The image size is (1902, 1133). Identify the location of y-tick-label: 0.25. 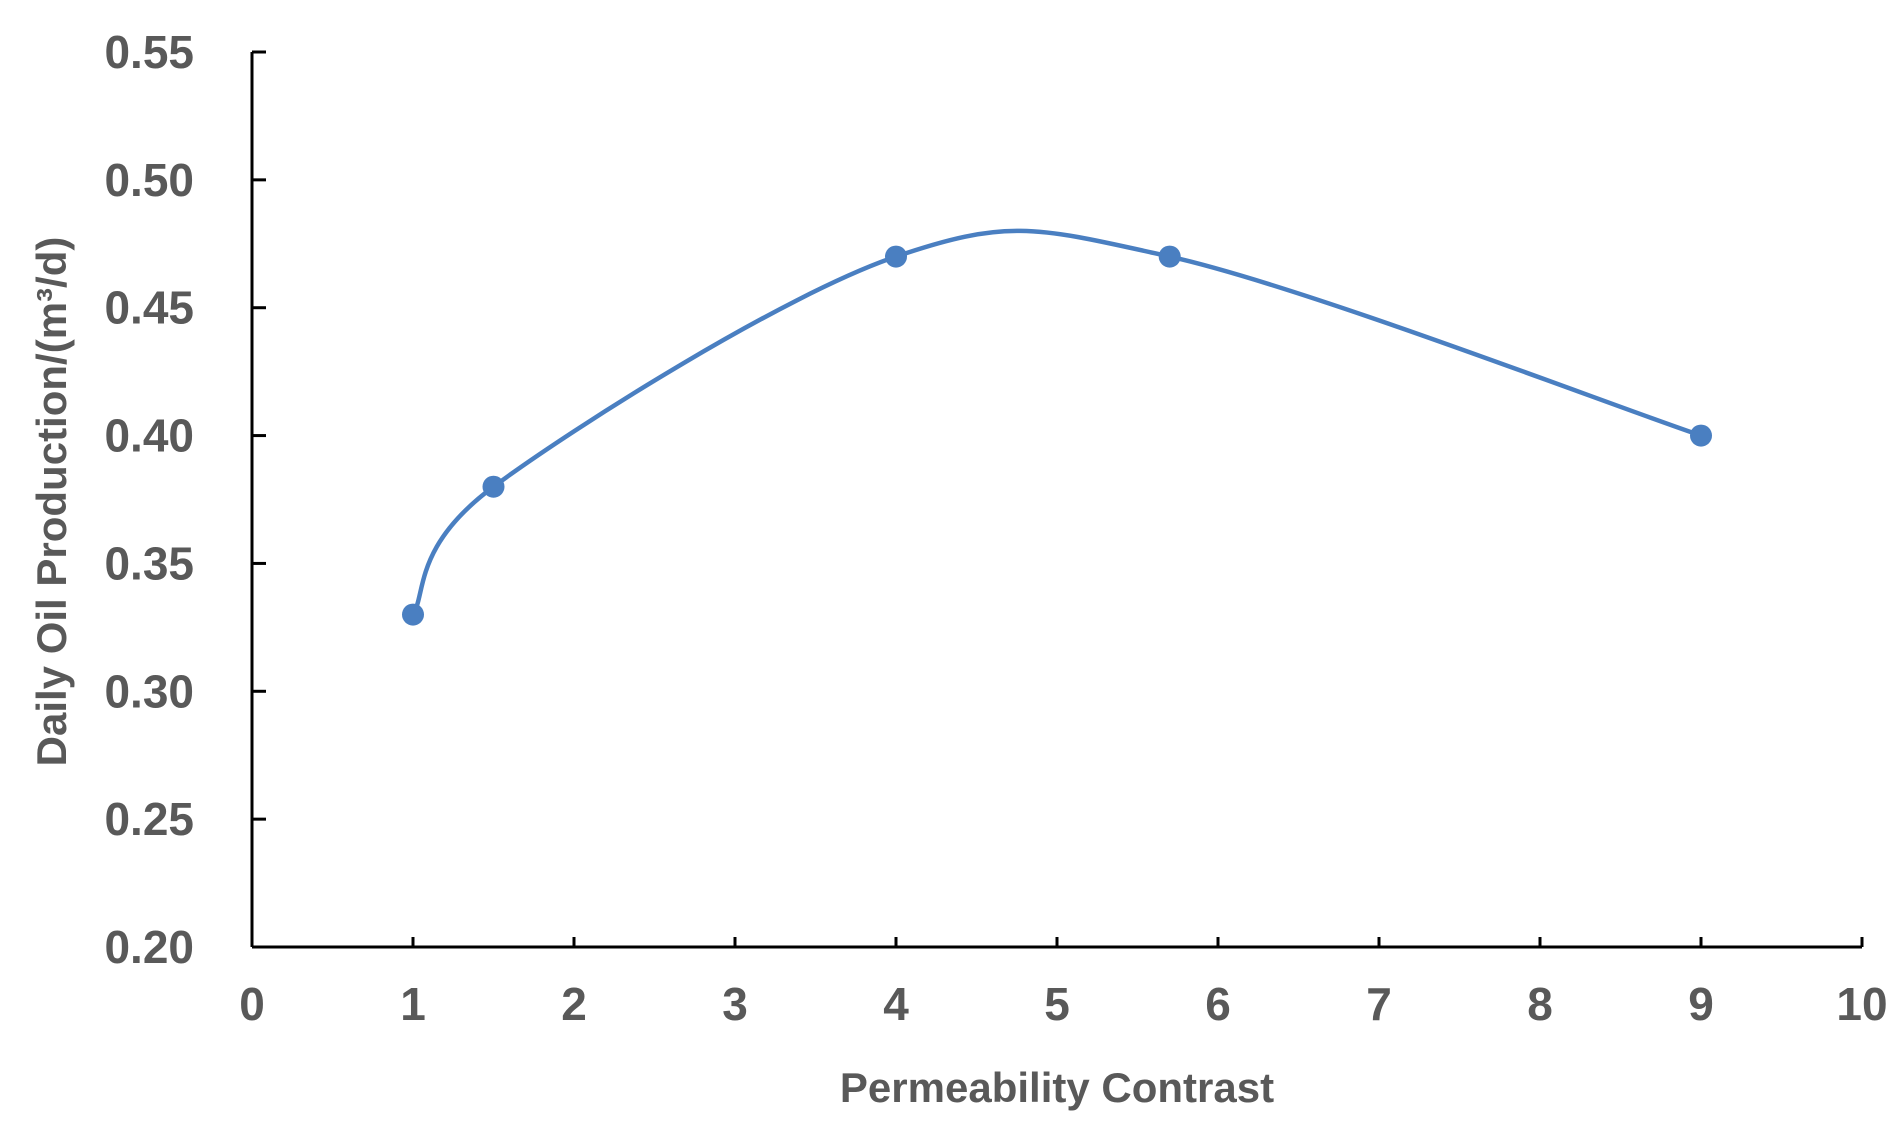
(149, 819).